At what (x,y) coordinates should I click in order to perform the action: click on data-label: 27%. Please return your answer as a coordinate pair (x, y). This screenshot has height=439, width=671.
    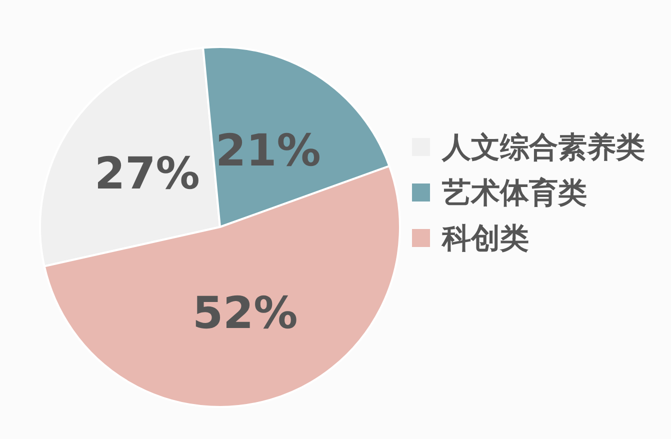
    Looking at the image, I should click on (147, 174).